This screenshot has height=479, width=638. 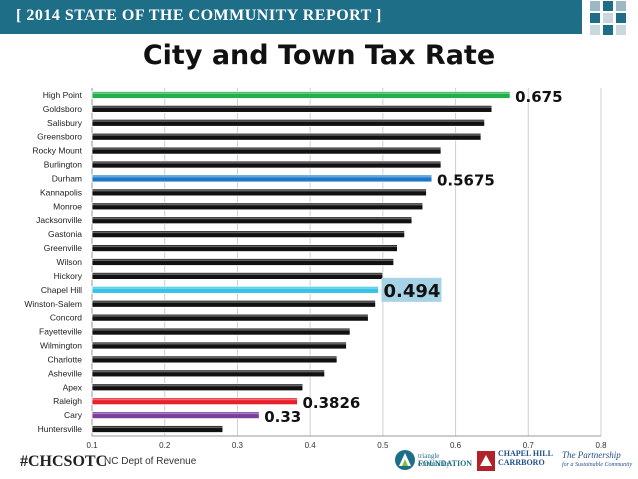 What do you see at coordinates (331, 403) in the screenshot?
I see `data-label-raleigh: 0.3826` at bounding box center [331, 403].